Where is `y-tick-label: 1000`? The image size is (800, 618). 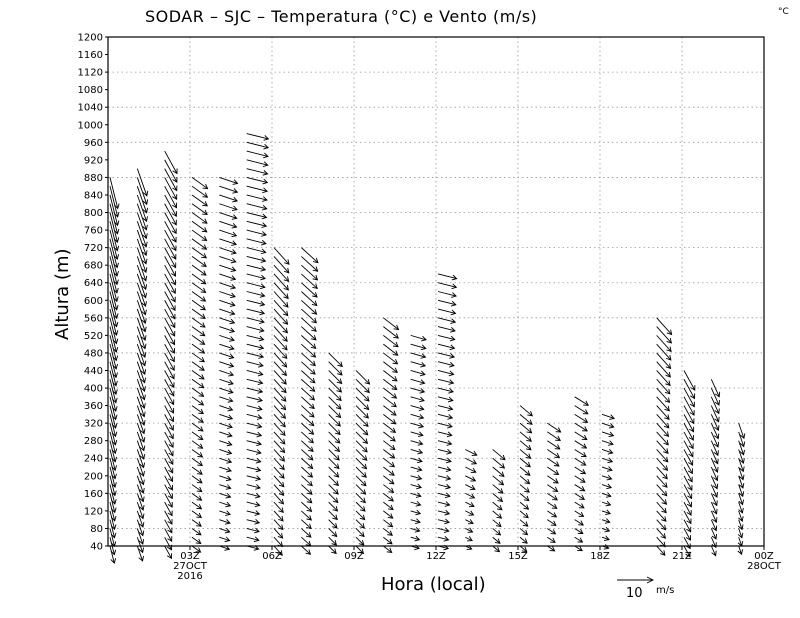
y-tick-label: 1000 is located at coordinates (90, 125).